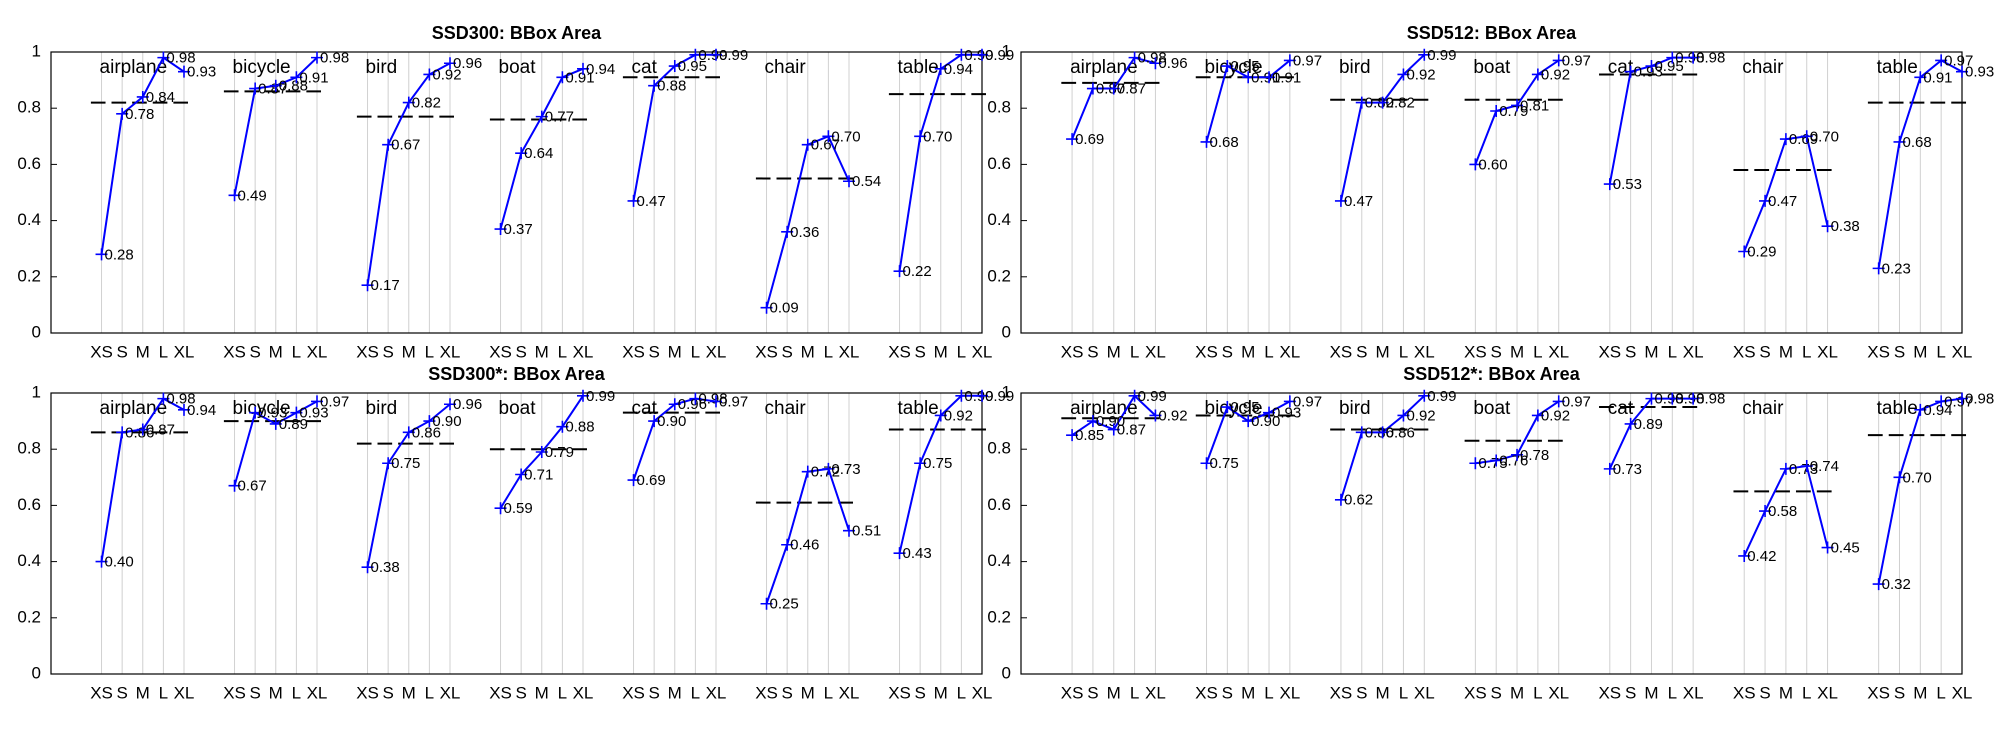 The width and height of the screenshot is (2000, 737). What do you see at coordinates (645, 408) in the screenshot?
I see `group-label: cat` at bounding box center [645, 408].